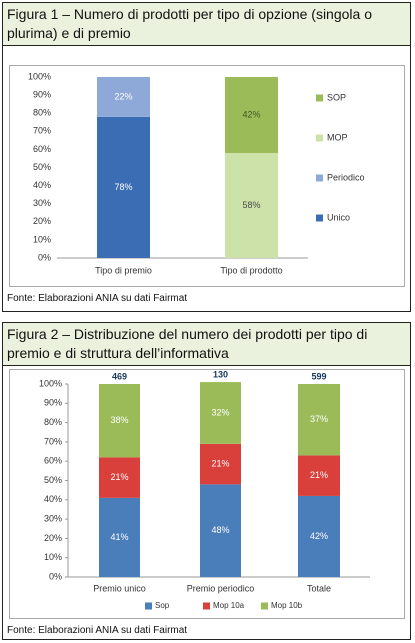 The width and height of the screenshot is (415, 643). Describe the element at coordinates (338, 217) in the screenshot. I see `legend-label: Unico` at that location.